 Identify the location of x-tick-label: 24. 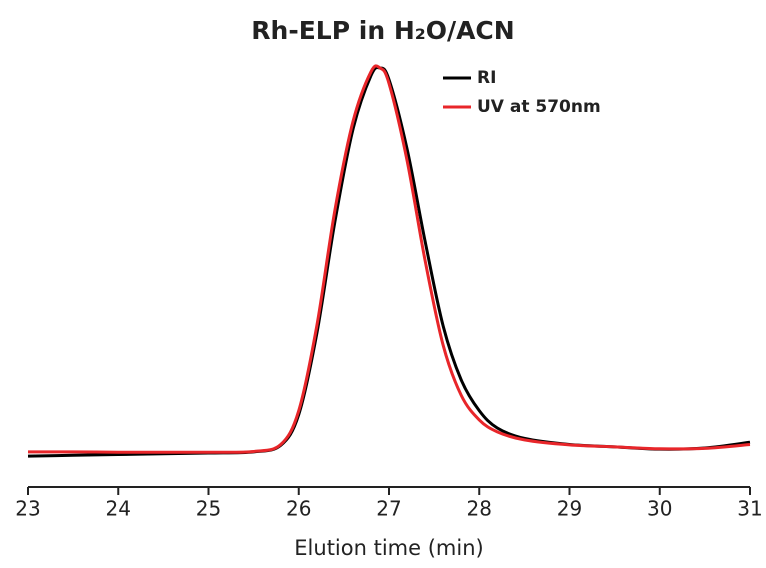
(118, 509).